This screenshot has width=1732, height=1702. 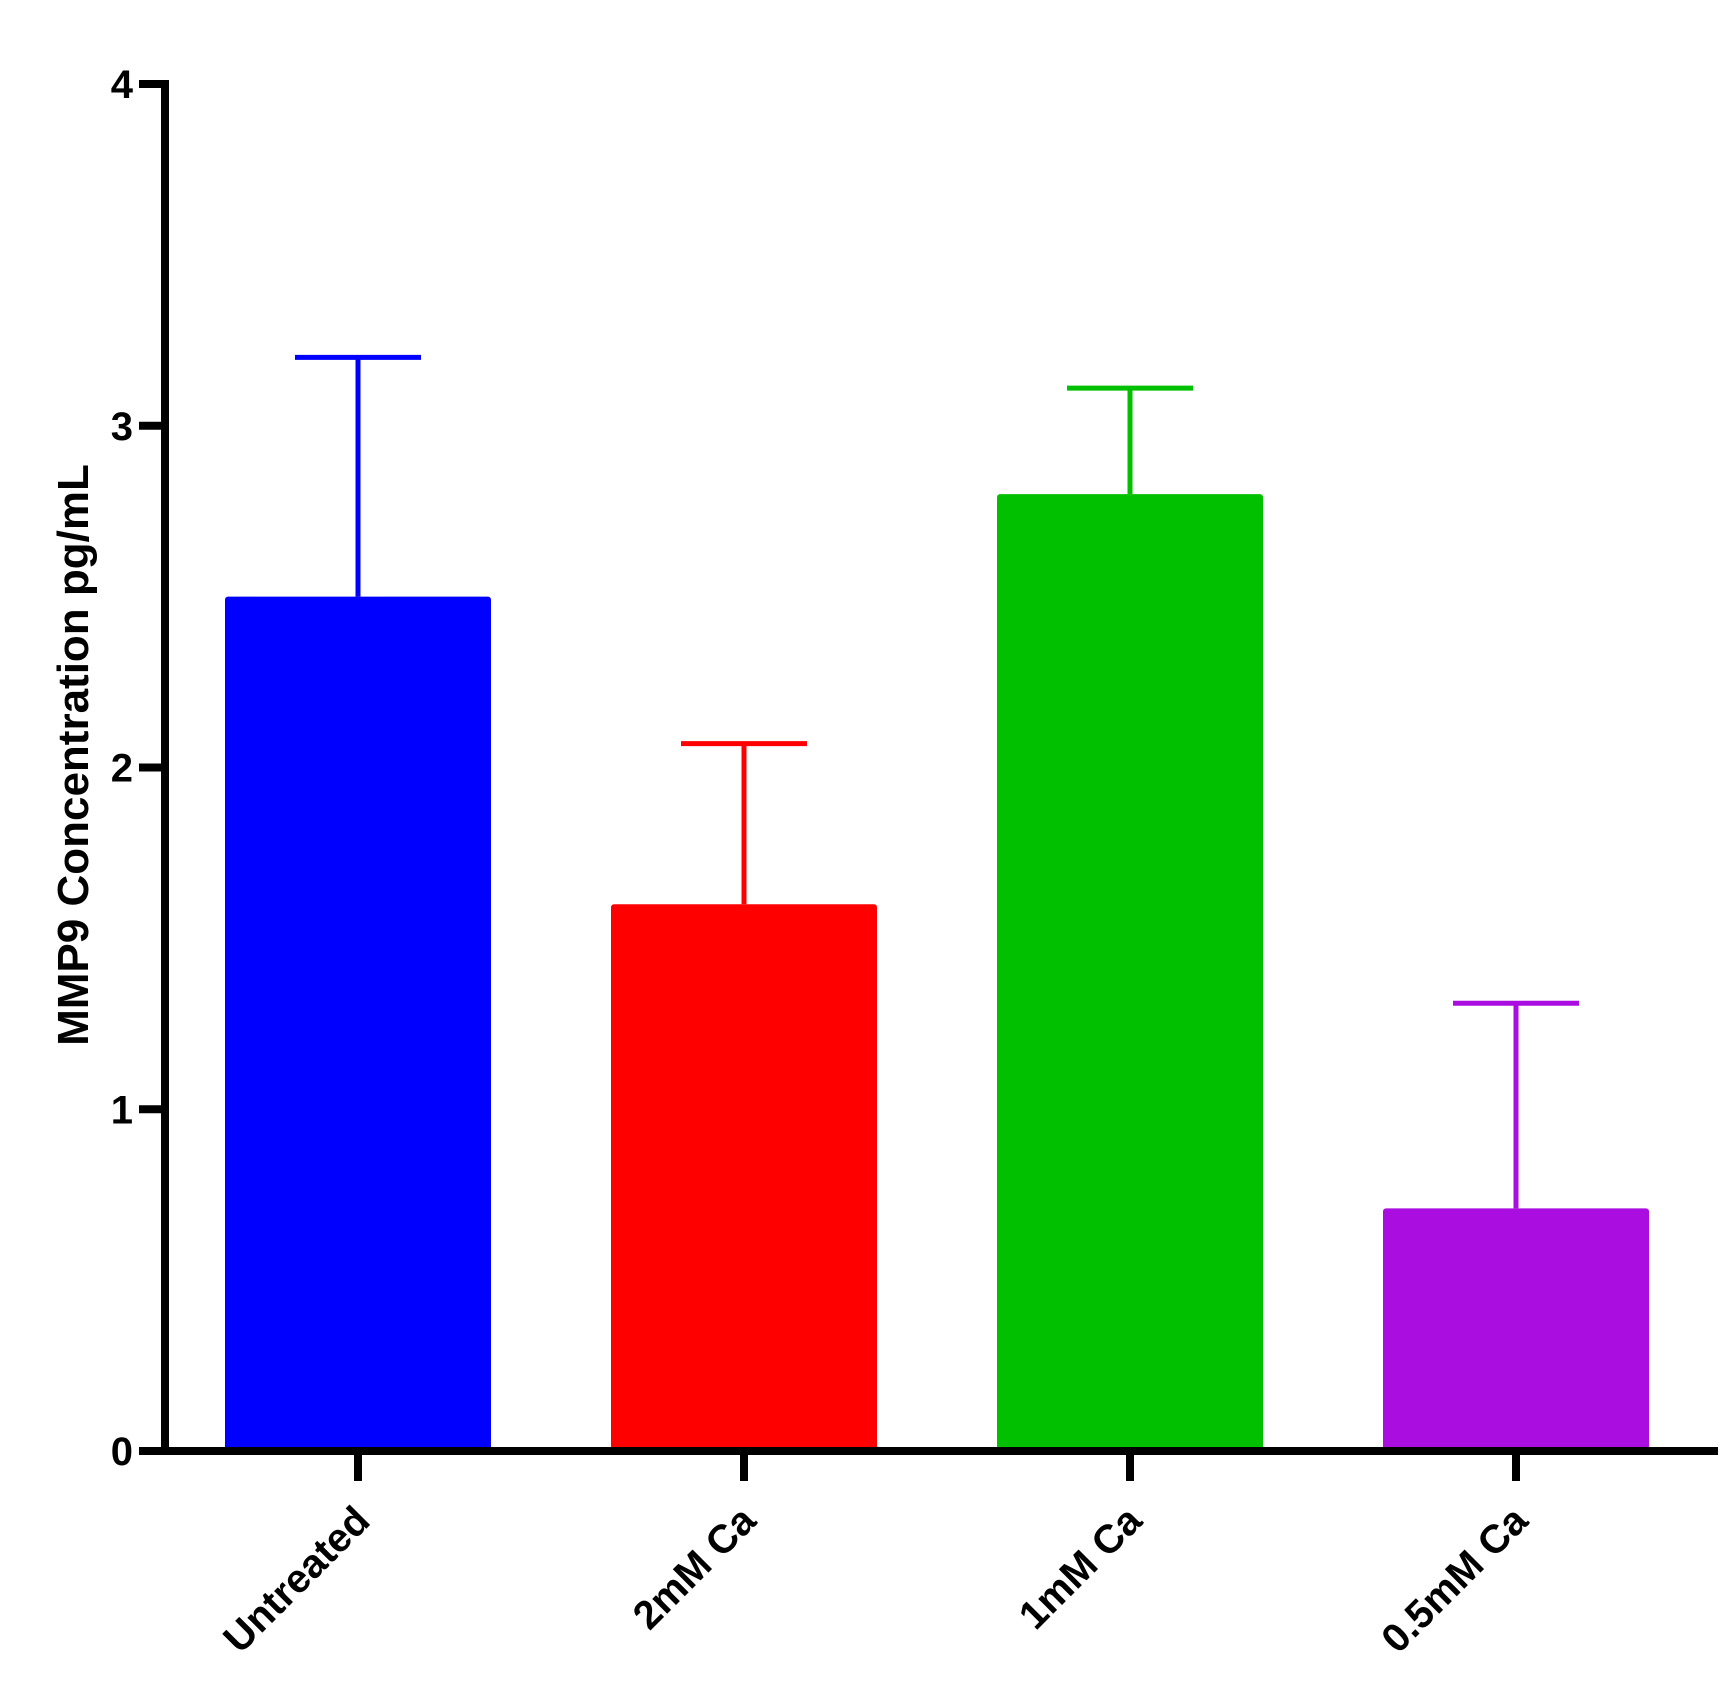 What do you see at coordinates (122, 1110) in the screenshot?
I see `y-tick-label: 1` at bounding box center [122, 1110].